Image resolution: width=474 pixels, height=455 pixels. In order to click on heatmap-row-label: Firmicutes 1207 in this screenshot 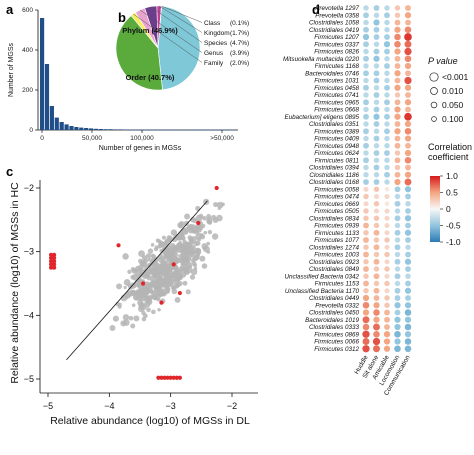, I will do `click(336, 37)`.